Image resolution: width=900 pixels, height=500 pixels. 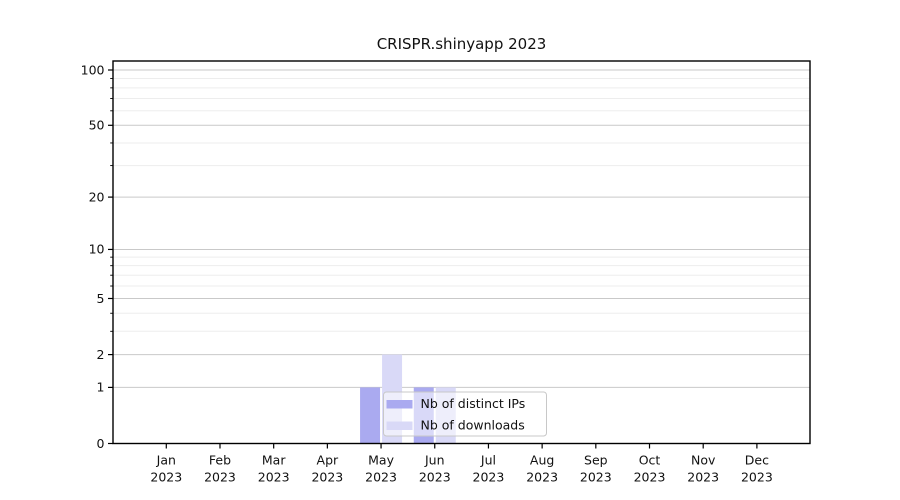 I want to click on y-tick-label: 100, so click(x=93, y=69).